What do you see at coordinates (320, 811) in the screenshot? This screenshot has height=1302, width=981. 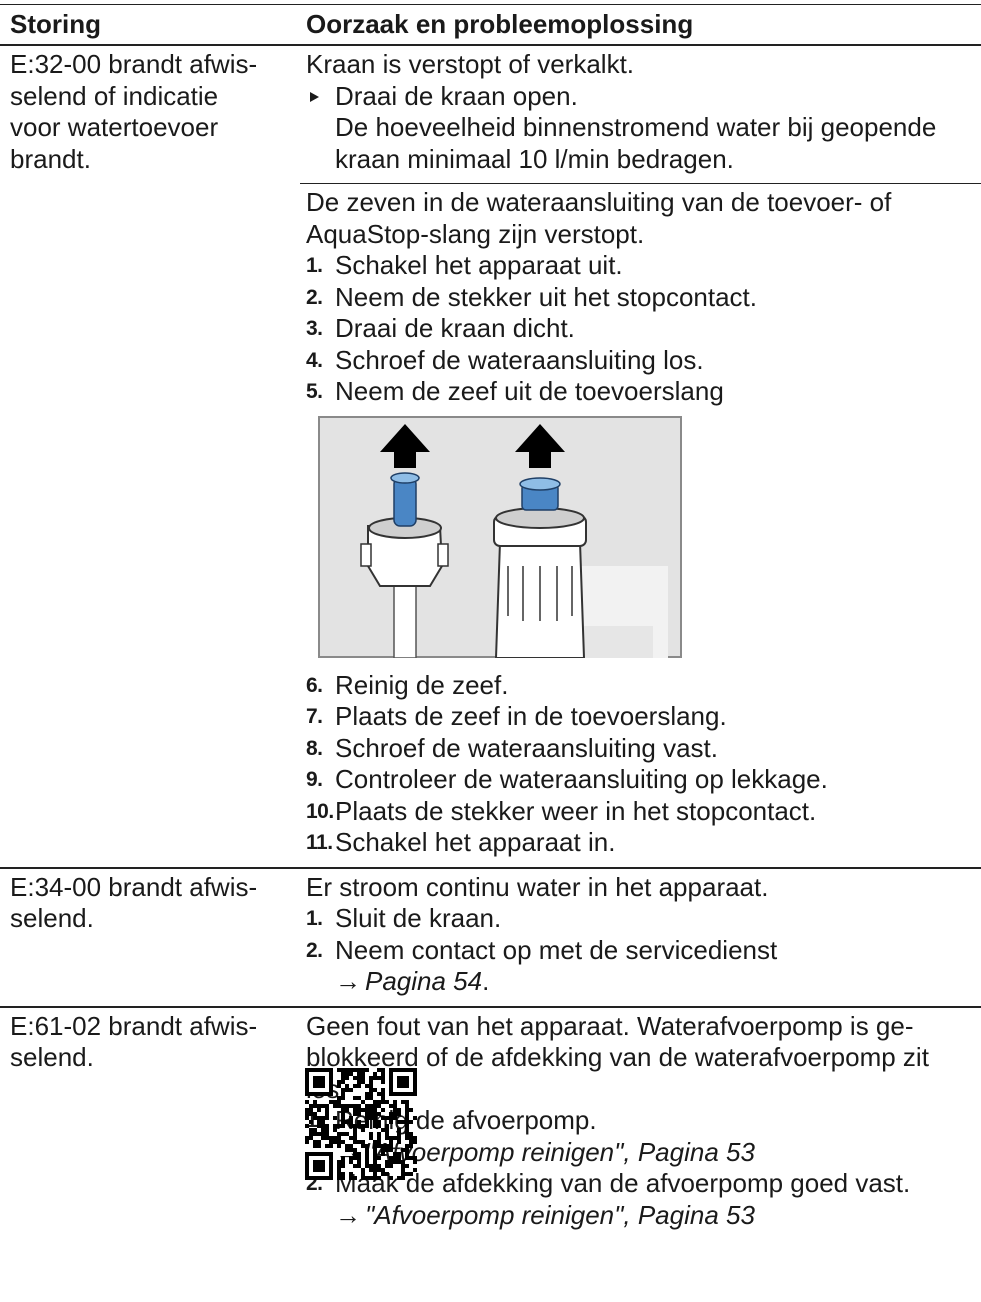 I see `step-number: 10.` at bounding box center [320, 811].